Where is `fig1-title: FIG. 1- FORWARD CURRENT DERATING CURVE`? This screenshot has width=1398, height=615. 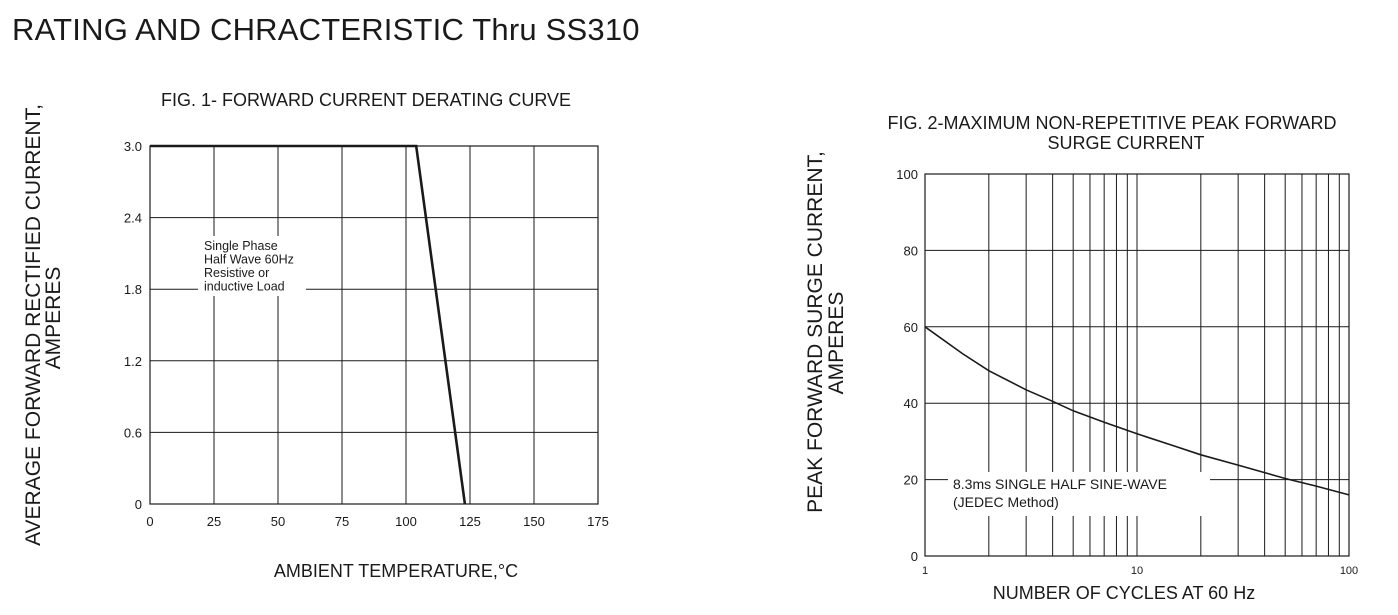 fig1-title: FIG. 1- FORWARD CURRENT DERATING CURVE is located at coordinates (366, 100).